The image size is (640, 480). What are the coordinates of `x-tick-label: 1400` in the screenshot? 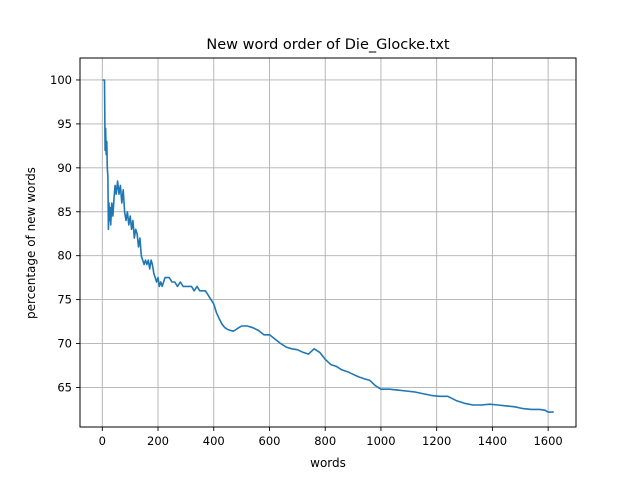 It's located at (492, 441).